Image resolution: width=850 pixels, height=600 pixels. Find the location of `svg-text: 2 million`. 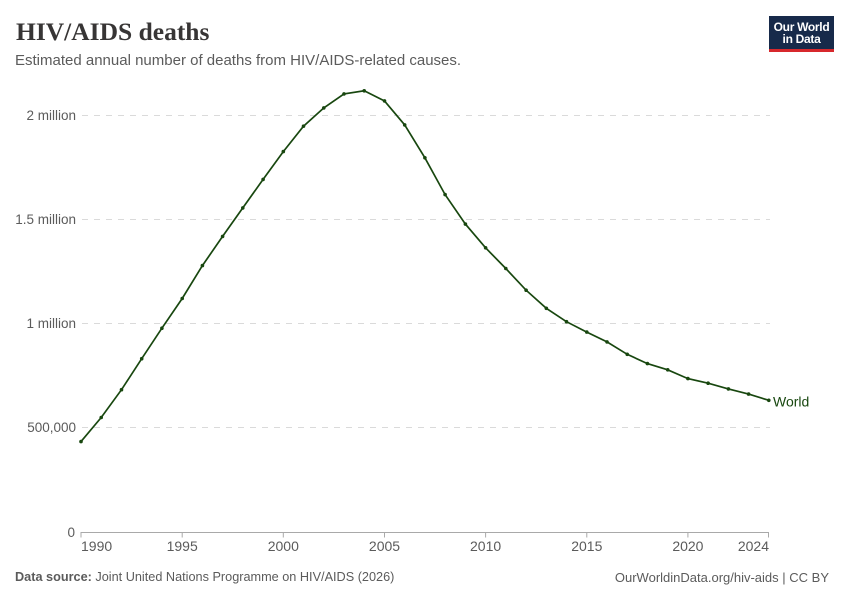

svg-text: 2 million is located at coordinates (51, 115).